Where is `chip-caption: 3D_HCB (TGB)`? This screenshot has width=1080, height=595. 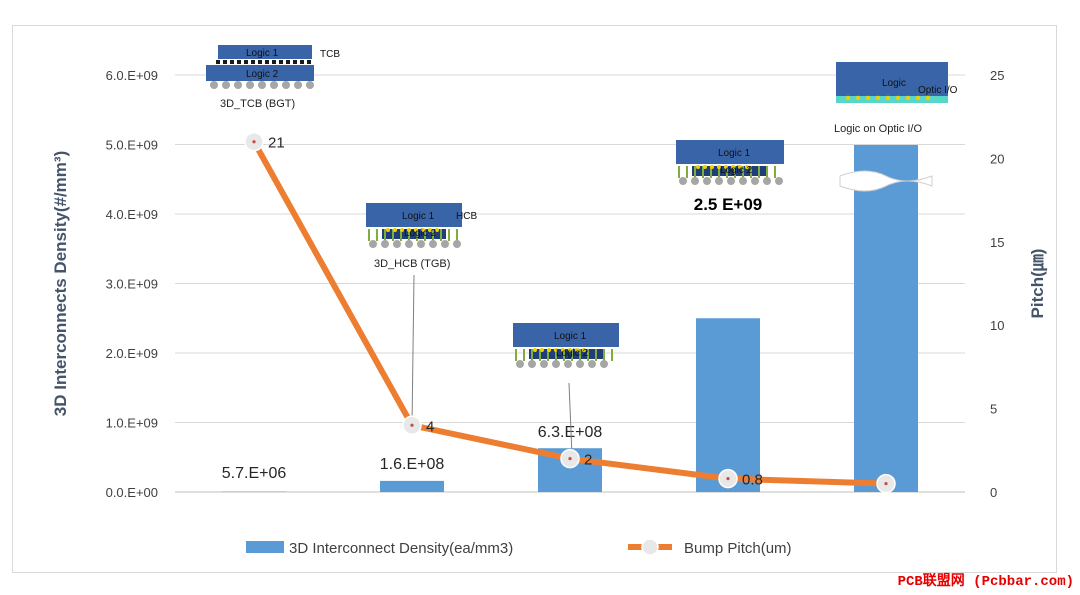
chip-caption: 3D_HCB (TGB) is located at coordinates (412, 264).